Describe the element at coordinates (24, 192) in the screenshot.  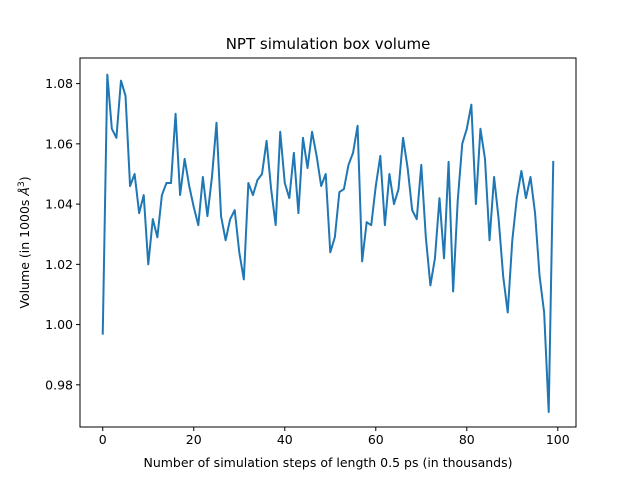
I see `y-axis-label-symbol: Å` at that location.